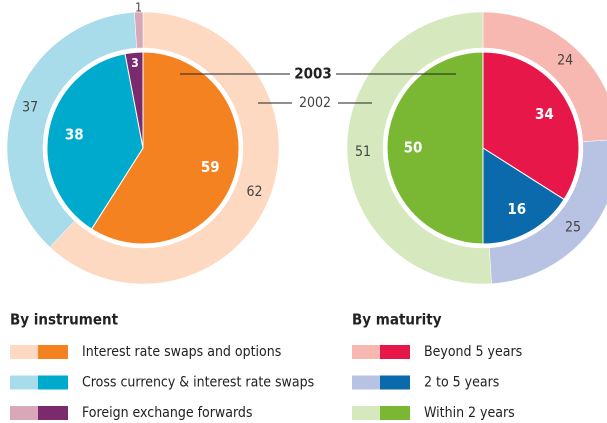 This screenshot has height=423, width=607. Describe the element at coordinates (516, 209) in the screenshot. I see `value-label: 16` at that location.